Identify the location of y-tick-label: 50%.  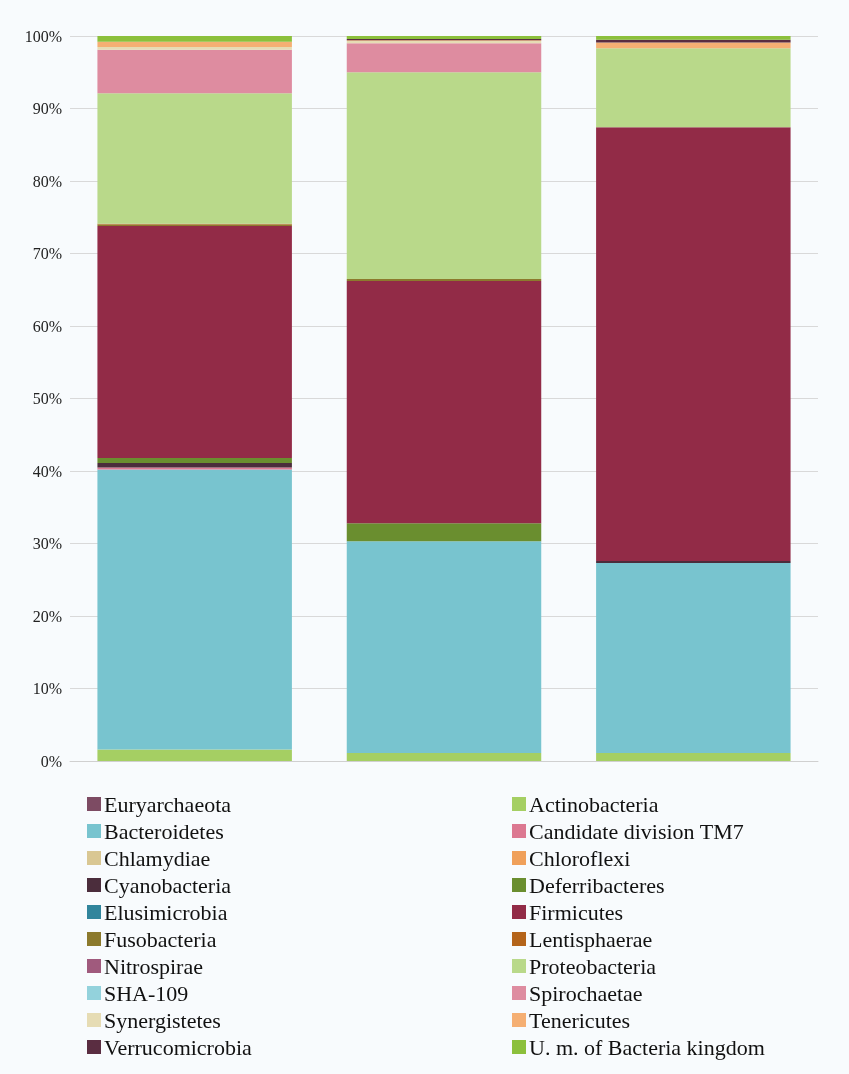
(47, 398).